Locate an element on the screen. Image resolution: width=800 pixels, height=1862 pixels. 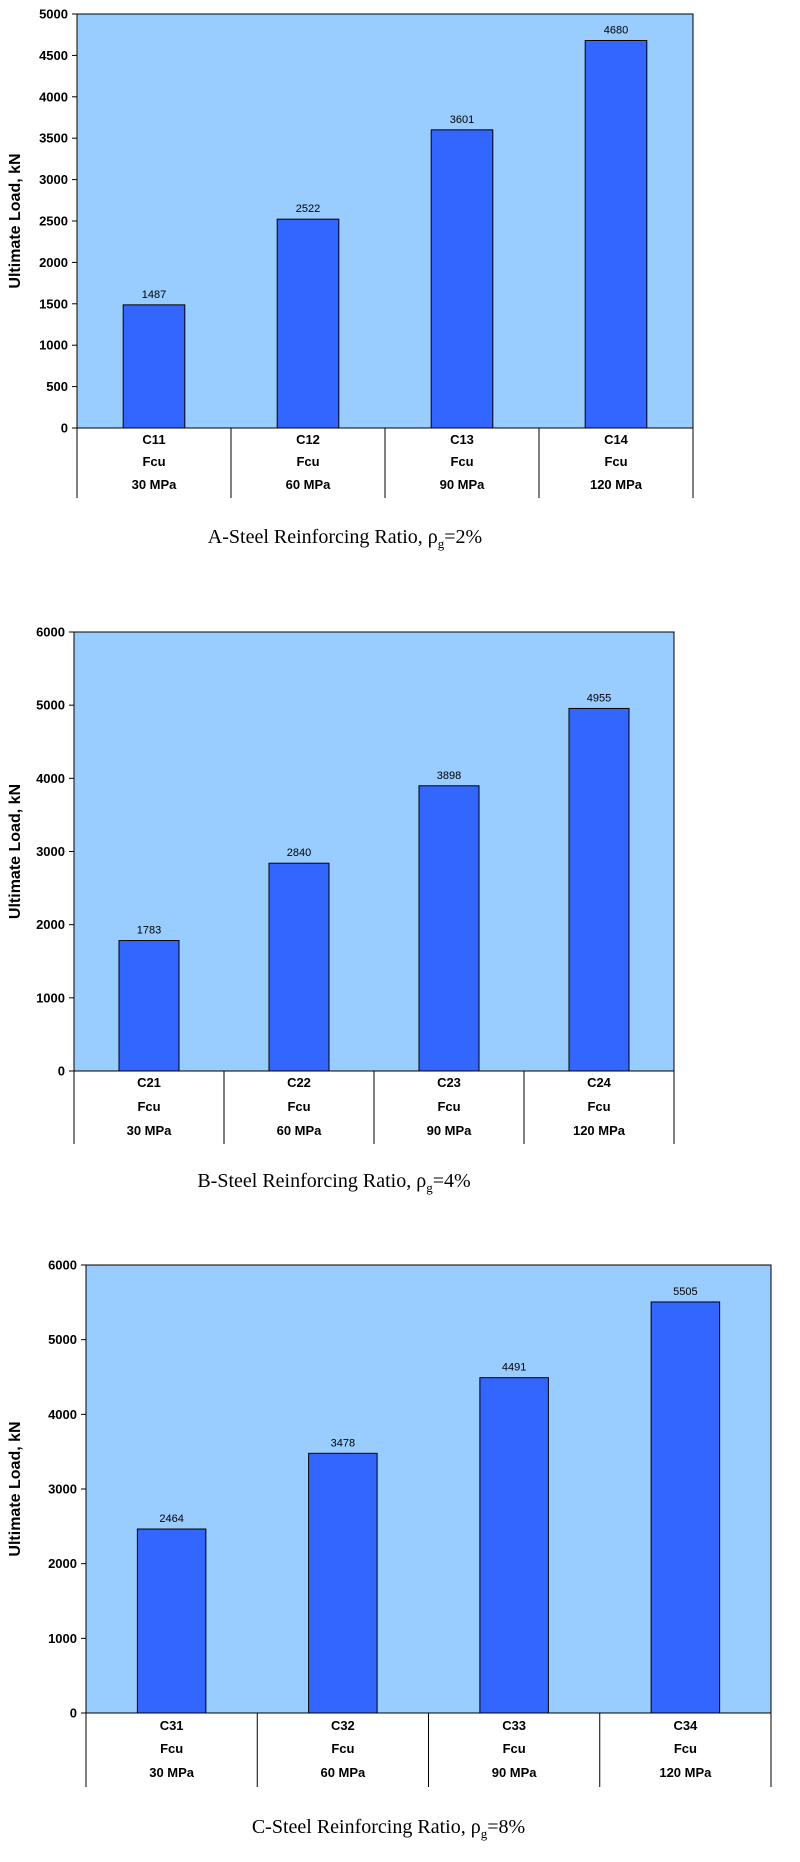
category-label: C23 is located at coordinates (449, 1082).